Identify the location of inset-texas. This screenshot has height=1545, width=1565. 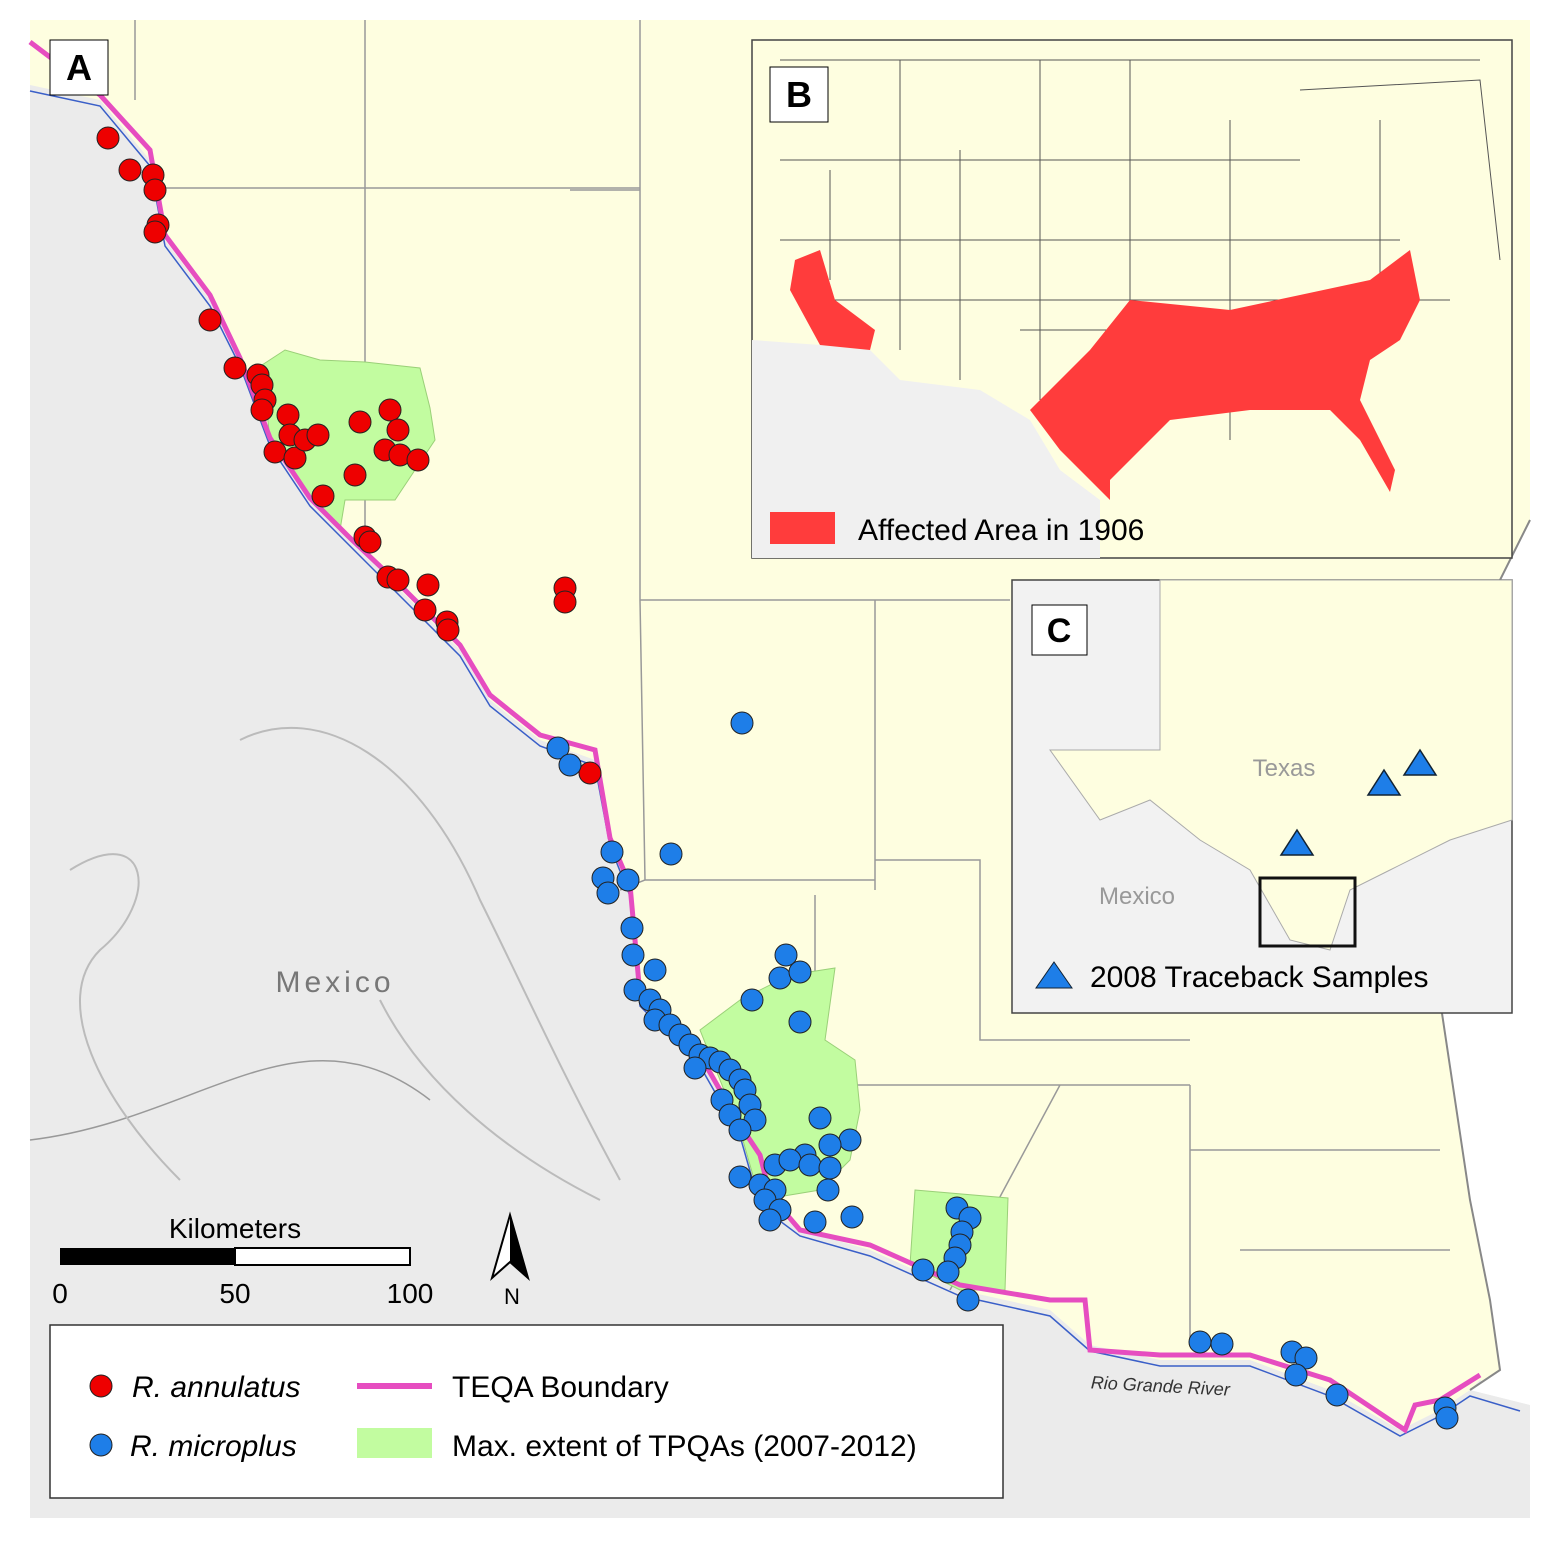
(1281, 765).